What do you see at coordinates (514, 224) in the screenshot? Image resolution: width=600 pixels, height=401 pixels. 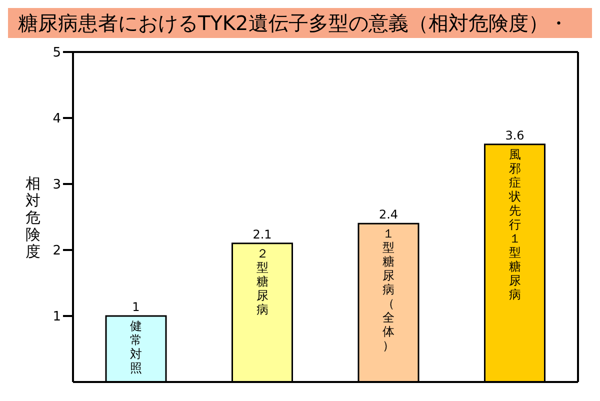 I see `category-label: 風邪症状先行１型糖尿病` at bounding box center [514, 224].